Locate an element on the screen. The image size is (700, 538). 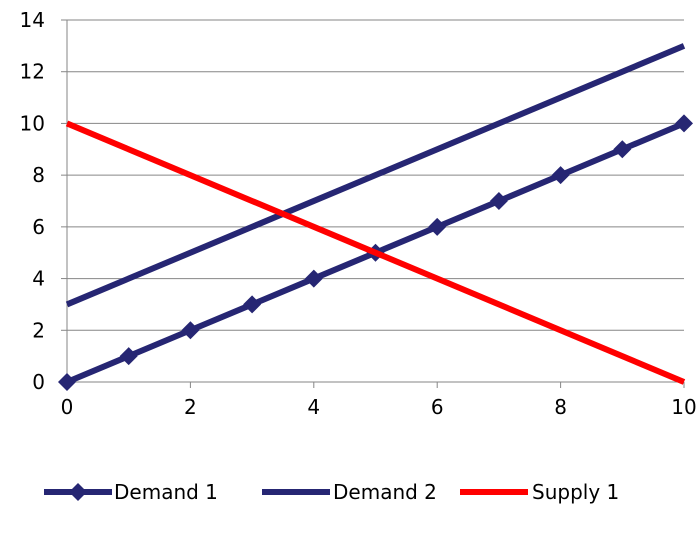
legend-label: Demand 1 is located at coordinates (166, 492).